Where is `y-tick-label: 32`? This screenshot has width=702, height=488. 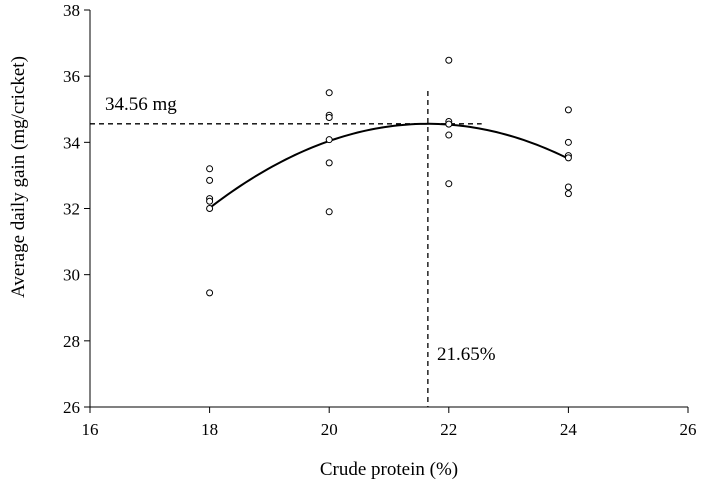 y-tick-label: 32 is located at coordinates (71, 209).